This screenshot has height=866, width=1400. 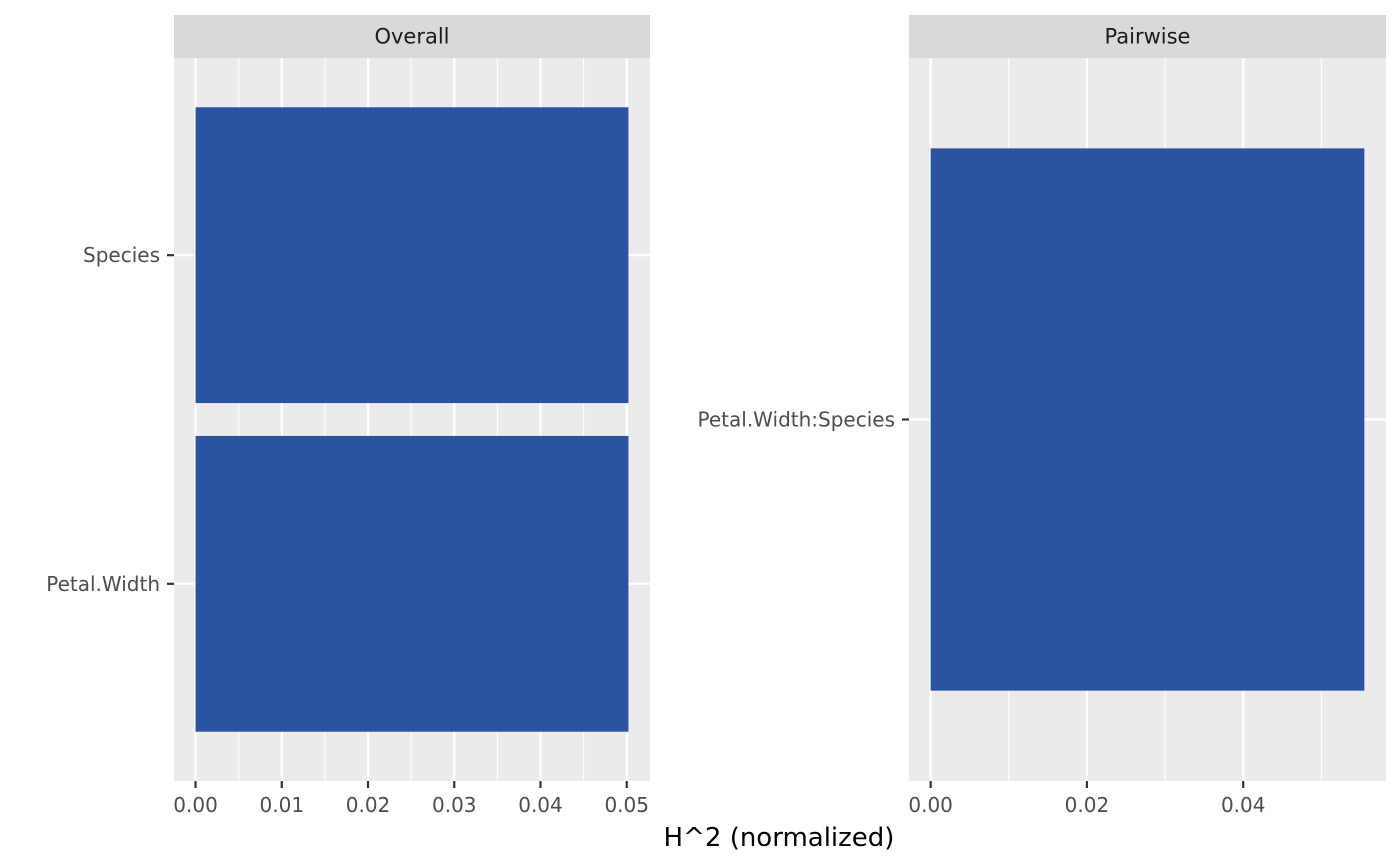 What do you see at coordinates (282, 805) in the screenshot?
I see `x-tick-label: 0.01` at bounding box center [282, 805].